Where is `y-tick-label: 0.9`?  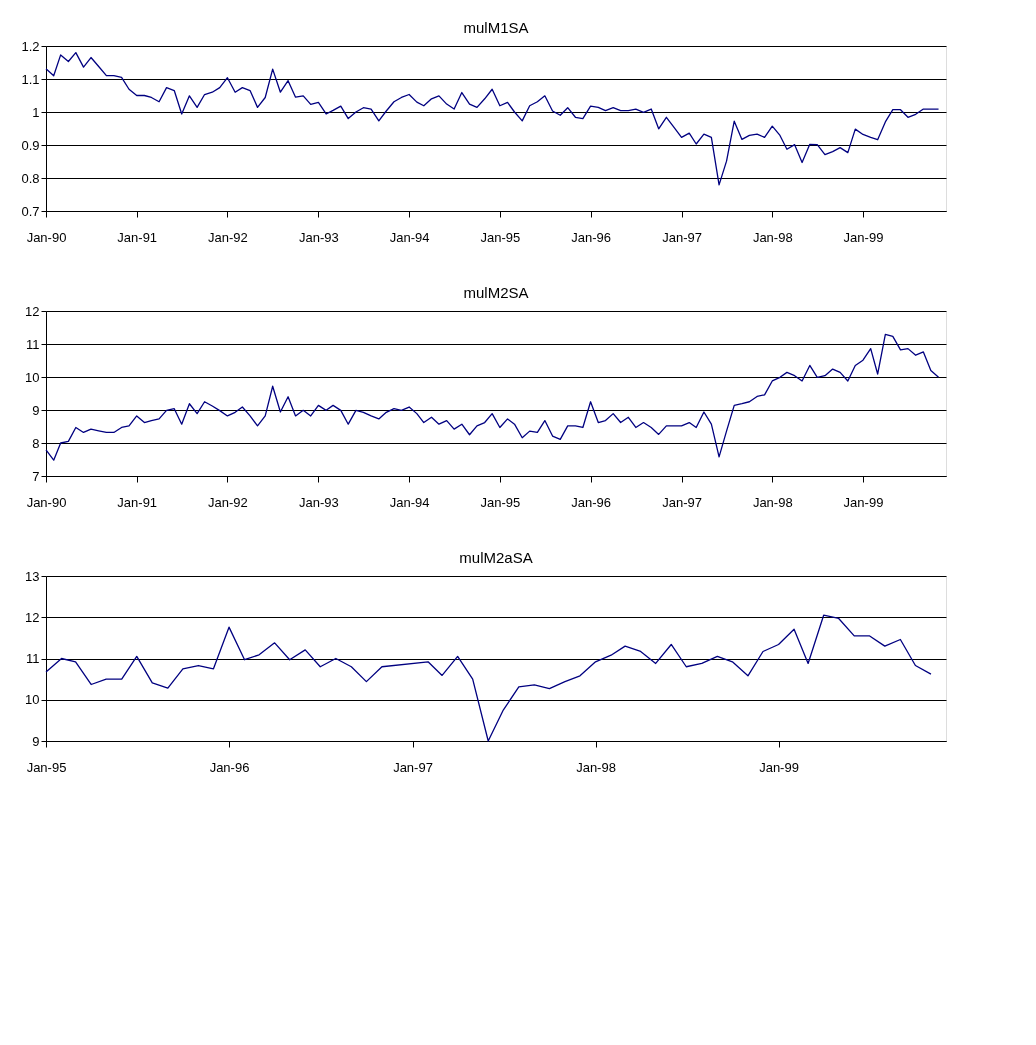
y-tick-label: 0.9 is located at coordinates (30, 145).